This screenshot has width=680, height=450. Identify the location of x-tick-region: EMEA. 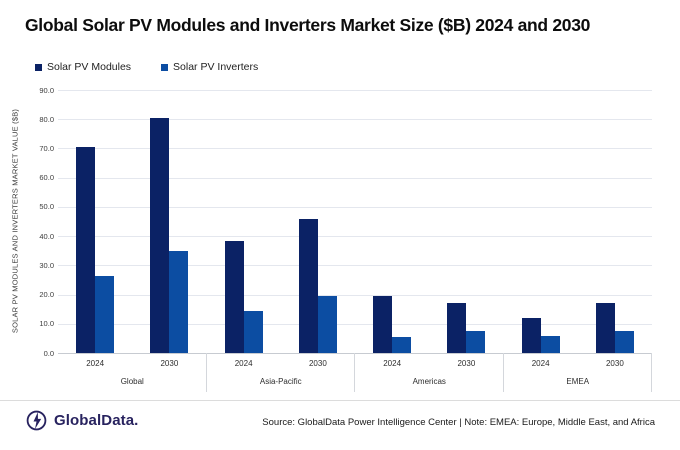
(578, 381).